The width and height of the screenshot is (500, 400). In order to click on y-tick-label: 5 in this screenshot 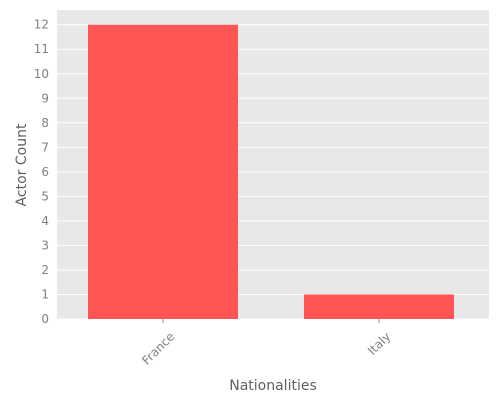, I will do `click(45, 196)`.